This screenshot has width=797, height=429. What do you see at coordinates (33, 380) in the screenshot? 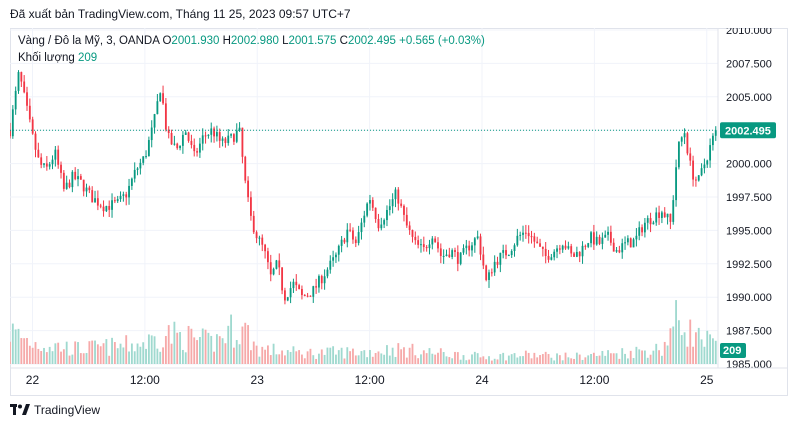
I see `x-tick-label: 22` at bounding box center [33, 380].